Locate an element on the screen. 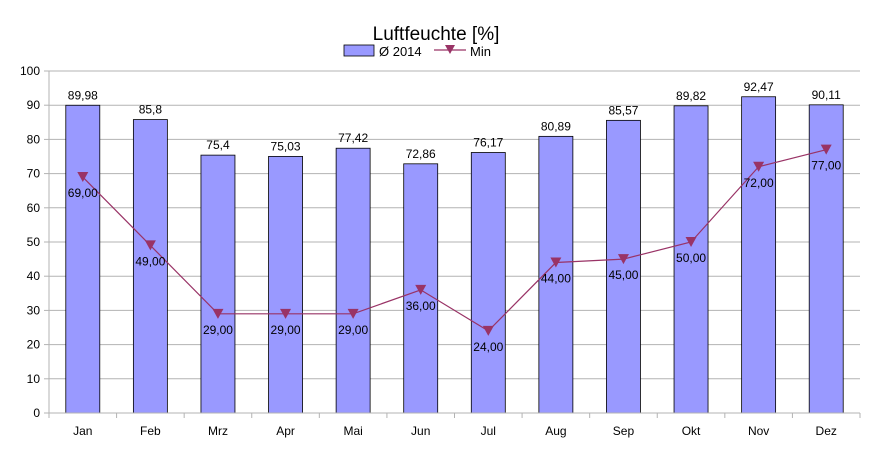  x-tick-label: Feb is located at coordinates (150, 431).